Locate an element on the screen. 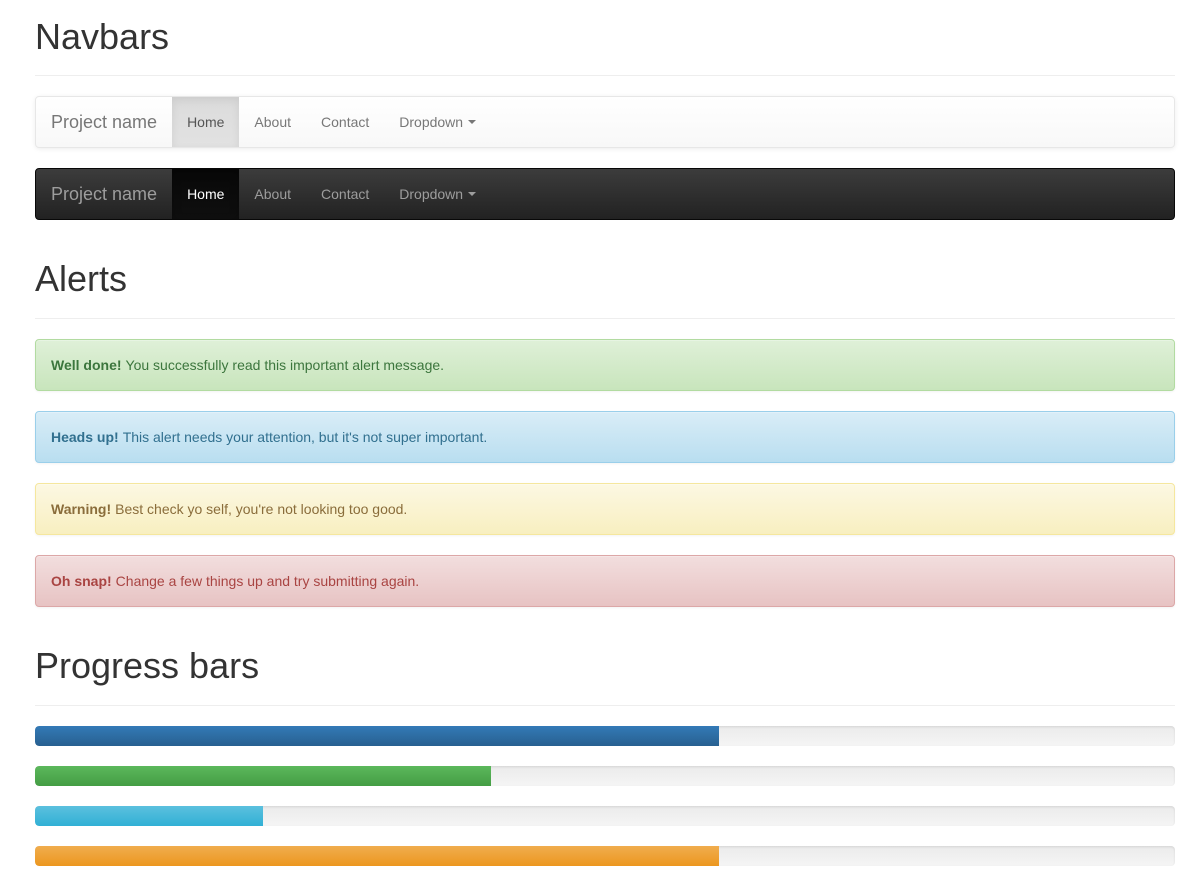 The width and height of the screenshot is (1202, 876). alerts-title: Alerts is located at coordinates (81, 278).